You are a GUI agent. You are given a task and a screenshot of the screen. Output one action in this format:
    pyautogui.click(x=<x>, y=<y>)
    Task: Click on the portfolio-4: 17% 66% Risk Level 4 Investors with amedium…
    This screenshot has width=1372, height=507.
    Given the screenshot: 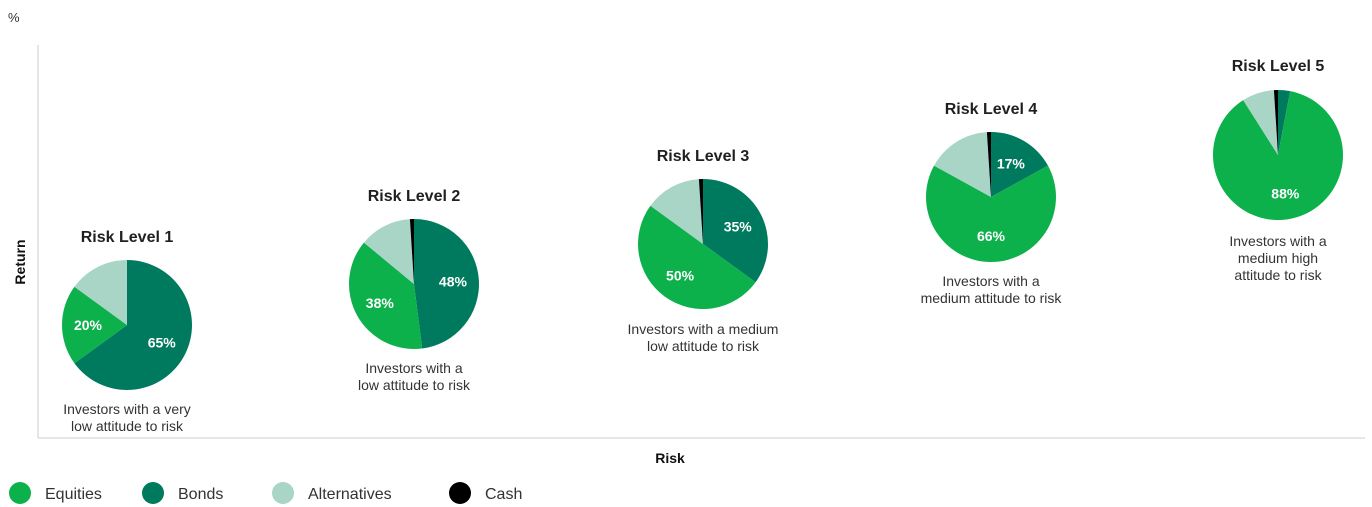 What is the action you would take?
    pyautogui.click(x=992, y=203)
    